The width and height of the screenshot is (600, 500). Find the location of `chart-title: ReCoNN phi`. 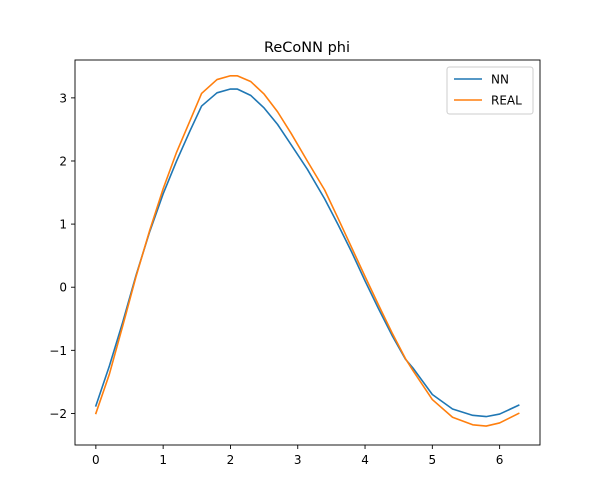

chart-title: ReCoNN phi is located at coordinates (307, 48).